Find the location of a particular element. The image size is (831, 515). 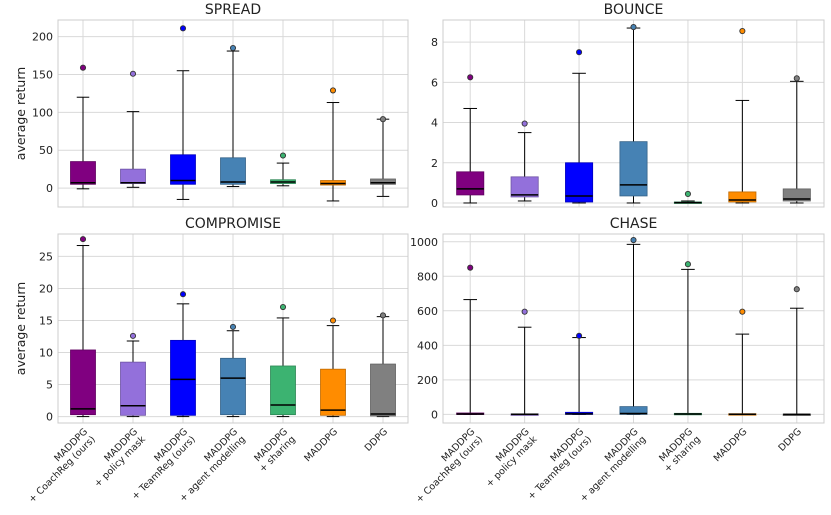

y-tick-label: 25 is located at coordinates (46, 256).